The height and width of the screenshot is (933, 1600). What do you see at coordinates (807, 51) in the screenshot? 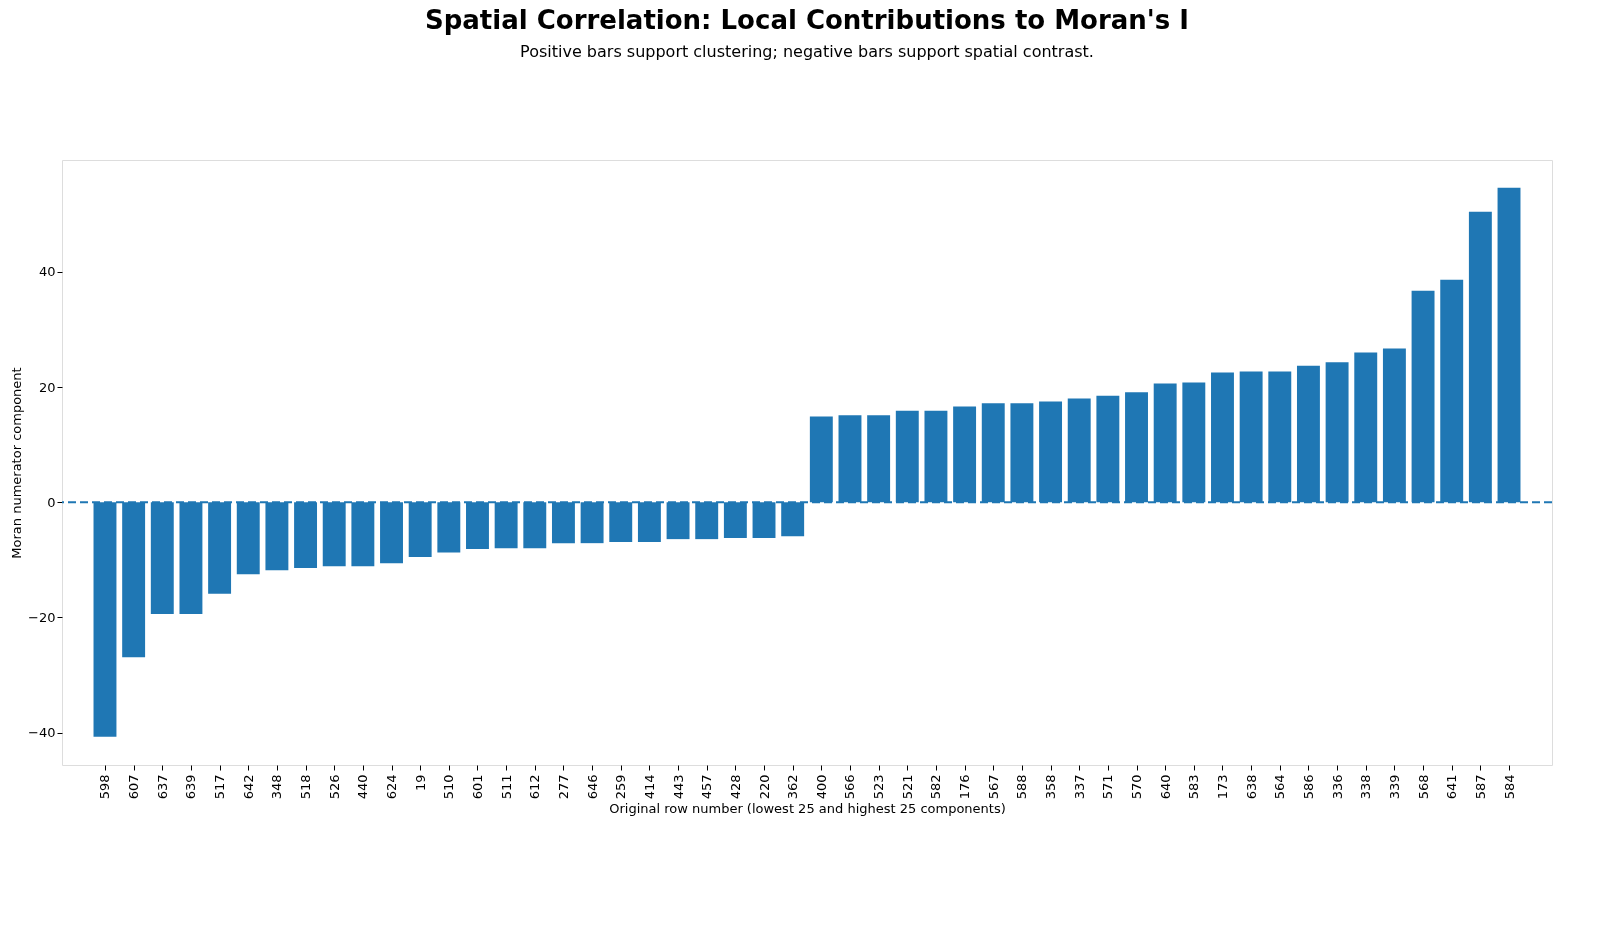
I see `chart-subtitle: Positive bars support clustering; negative bars support spatial contrast.` at bounding box center [807, 51].